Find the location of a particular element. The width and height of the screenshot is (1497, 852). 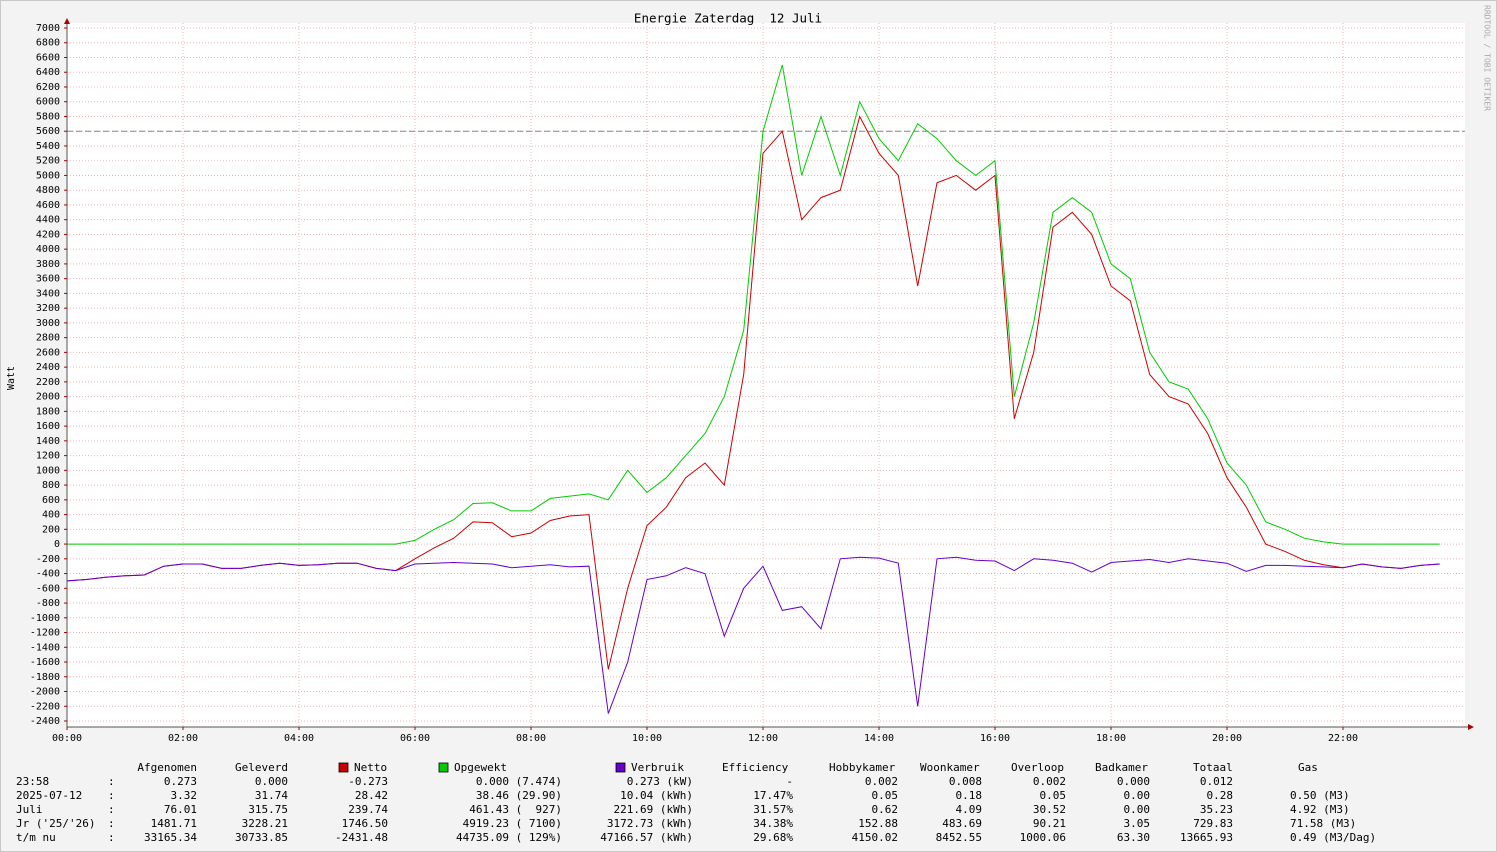

y-tick-label: 1200 is located at coordinates (48, 456).